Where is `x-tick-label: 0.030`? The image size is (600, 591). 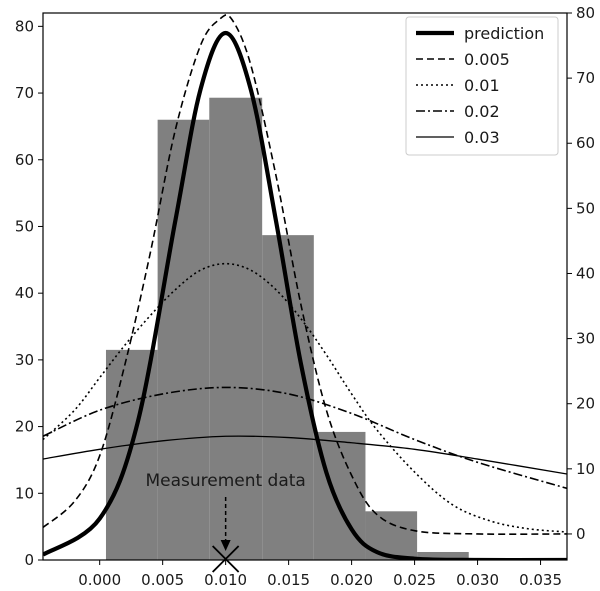 x-tick-label: 0.030 is located at coordinates (477, 580).